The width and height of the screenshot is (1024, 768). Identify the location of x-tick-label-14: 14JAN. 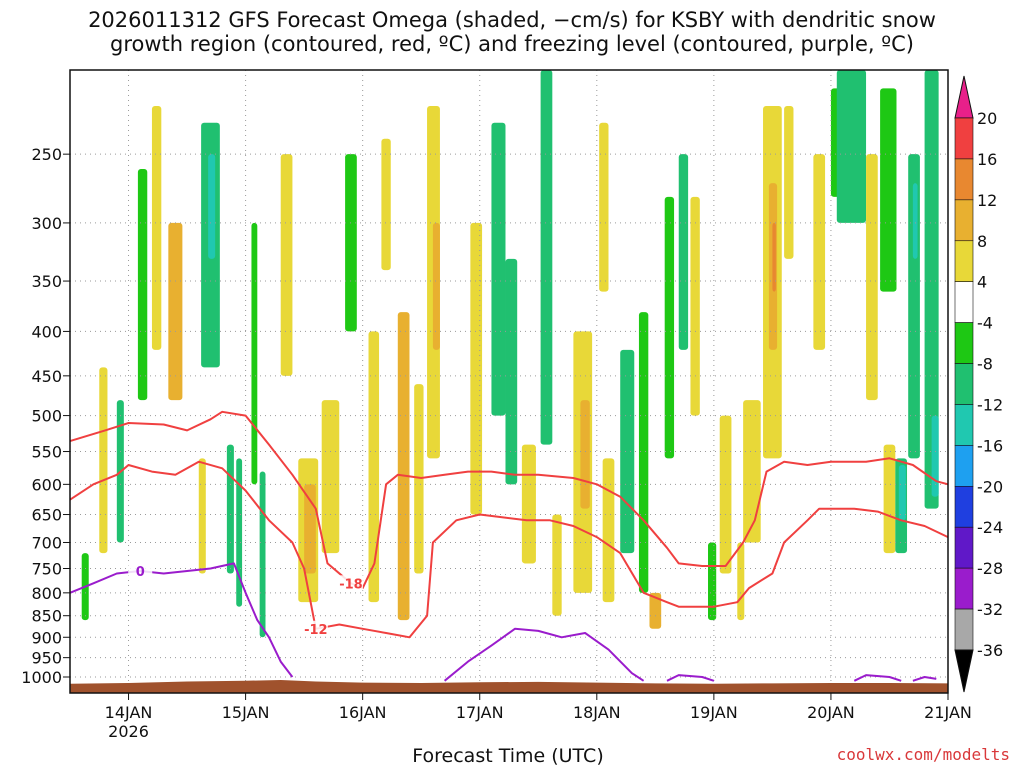
(129, 712).